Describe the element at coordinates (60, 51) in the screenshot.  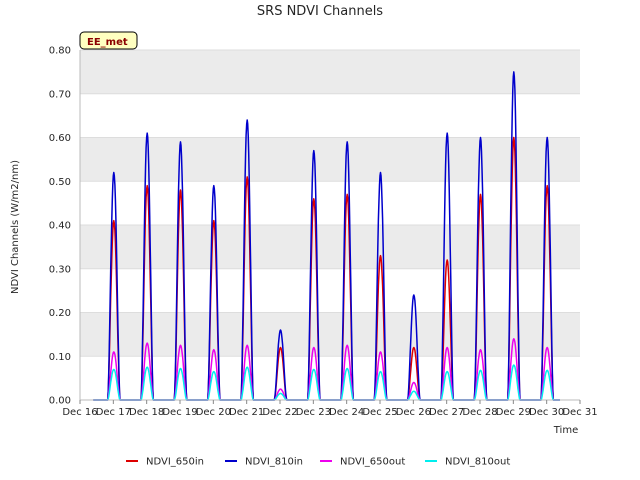
I see `y-tick-label: 0.80` at that location.